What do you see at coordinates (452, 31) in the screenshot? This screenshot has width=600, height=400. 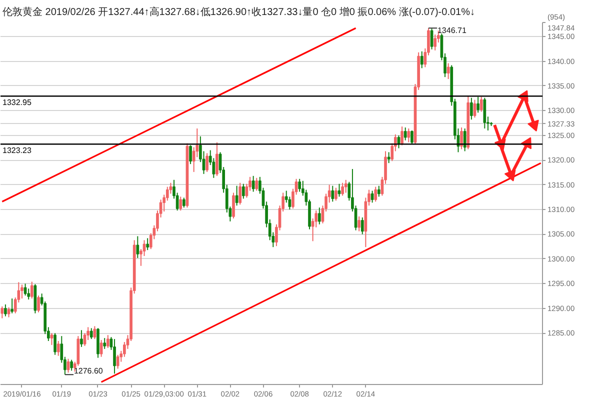 I see `annotation: 1346.71` at bounding box center [452, 31].